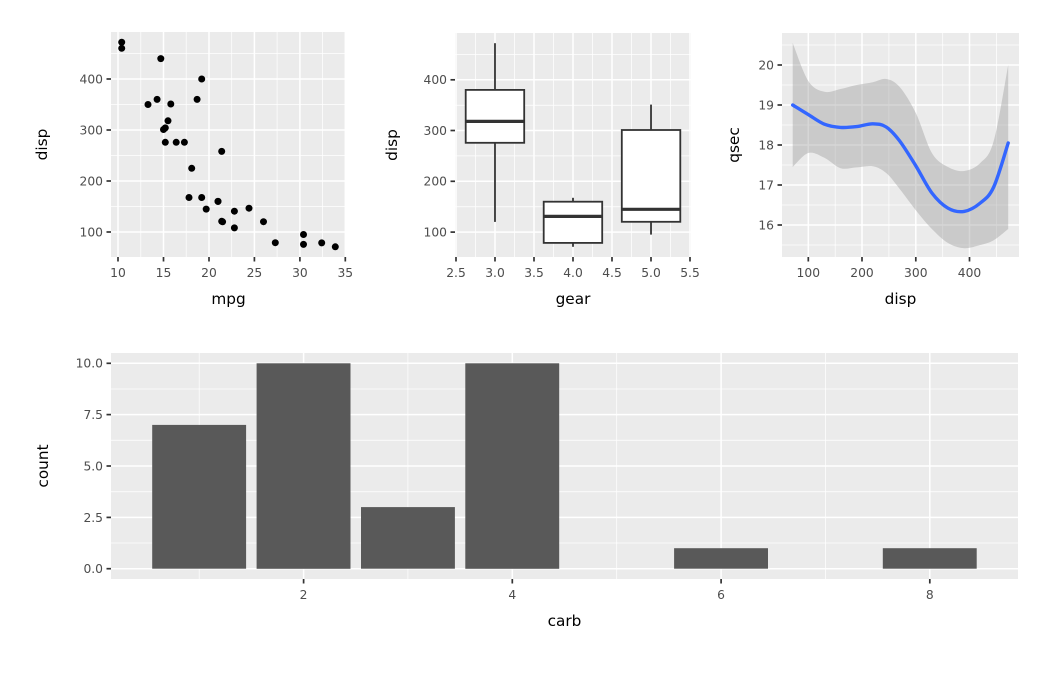 Image resolution: width=1050 pixels, height=675 pixels. Describe the element at coordinates (345, 273) in the screenshot. I see `x-tick-label: 35` at that location.